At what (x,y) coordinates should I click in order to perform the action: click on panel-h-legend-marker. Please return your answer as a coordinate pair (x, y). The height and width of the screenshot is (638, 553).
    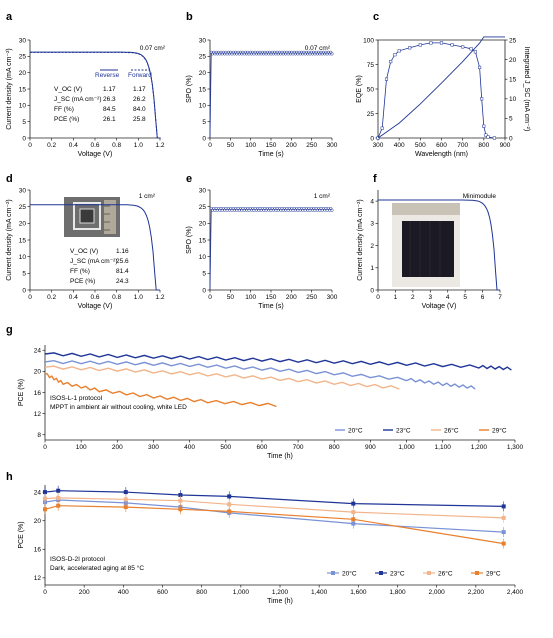
    Looking at the image, I should click on (429, 573).